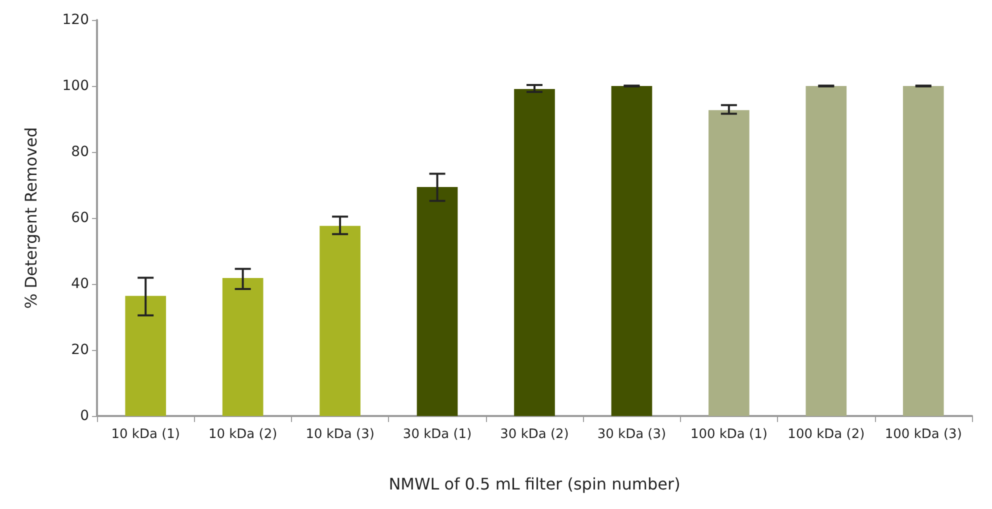  Describe the element at coordinates (243, 434) in the screenshot. I see `x-tick-label: 10 kDa (2)` at that location.